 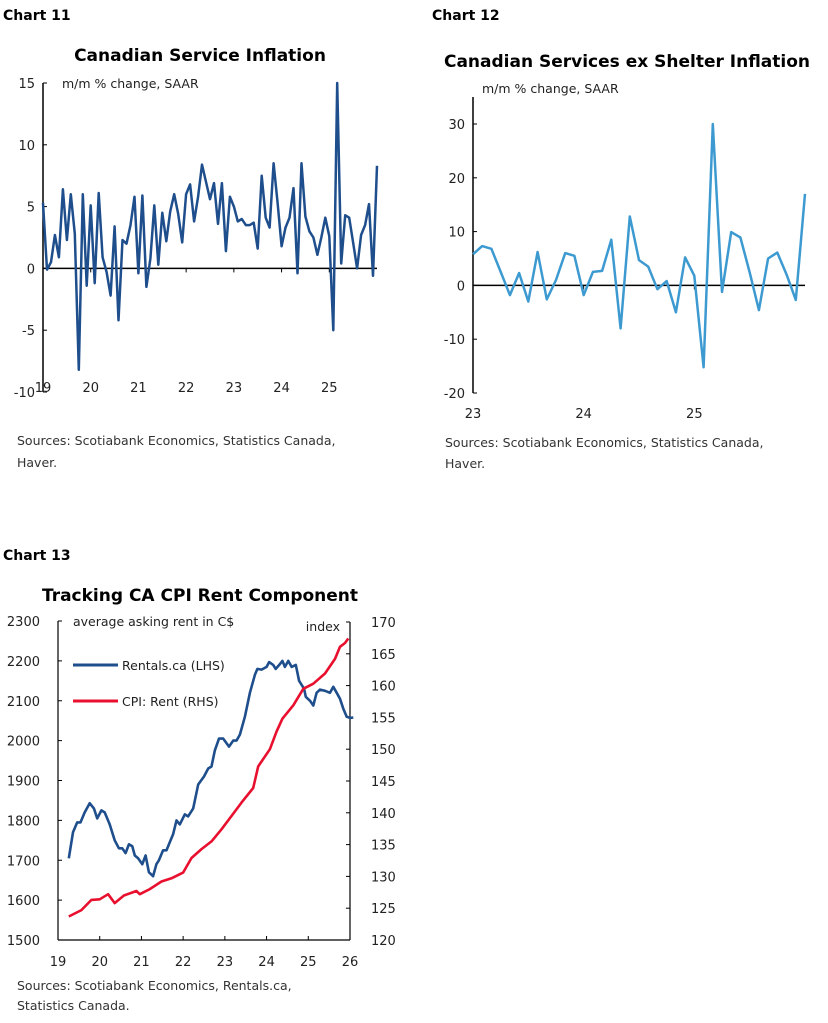 What do you see at coordinates (466, 16) in the screenshot?
I see `chart-number: Chart 12` at bounding box center [466, 16].